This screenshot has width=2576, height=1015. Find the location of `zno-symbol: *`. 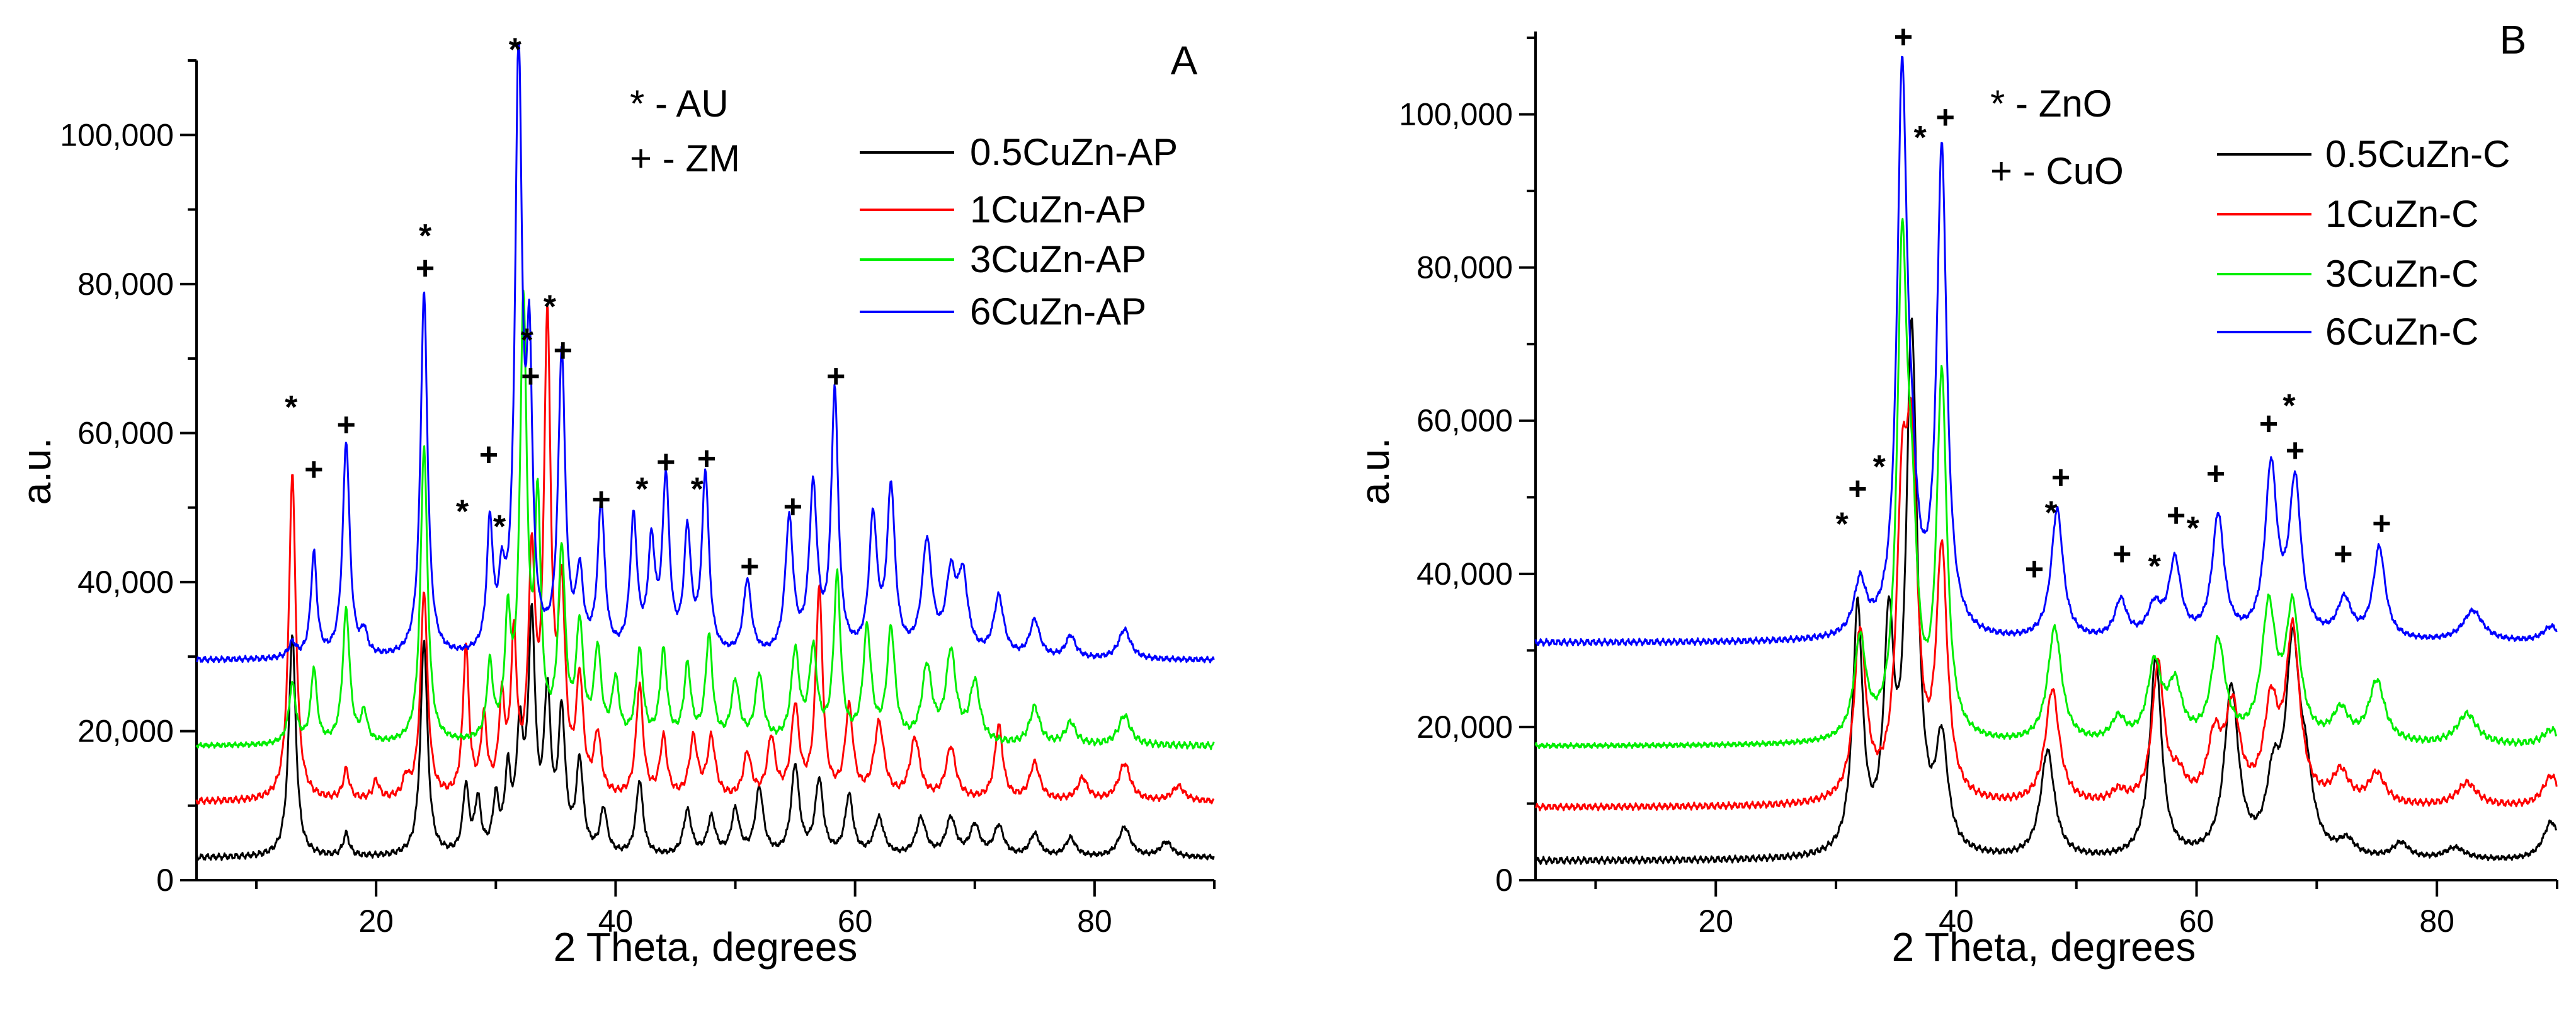

zno-symbol: * is located at coordinates (1997, 104).